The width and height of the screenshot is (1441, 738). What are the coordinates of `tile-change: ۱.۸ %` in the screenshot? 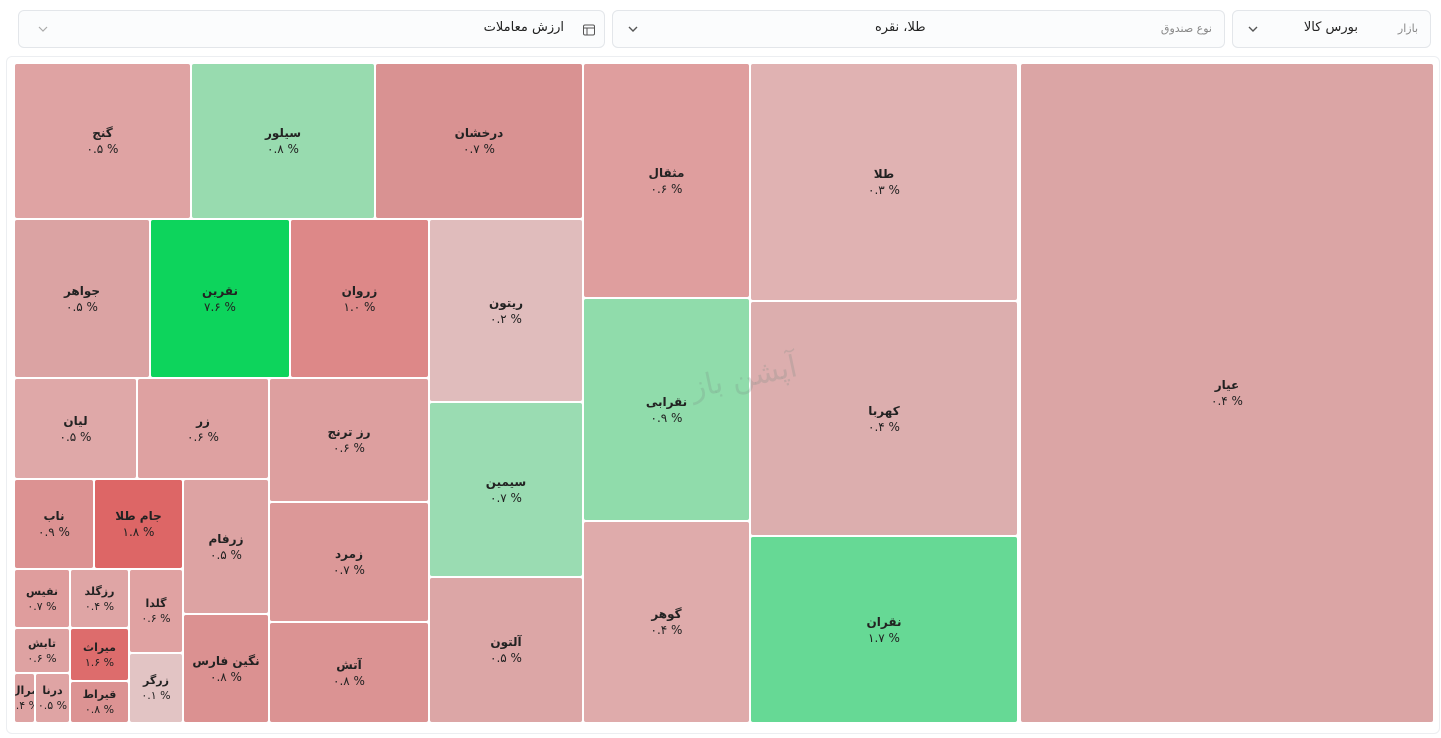 It's located at (138, 532).